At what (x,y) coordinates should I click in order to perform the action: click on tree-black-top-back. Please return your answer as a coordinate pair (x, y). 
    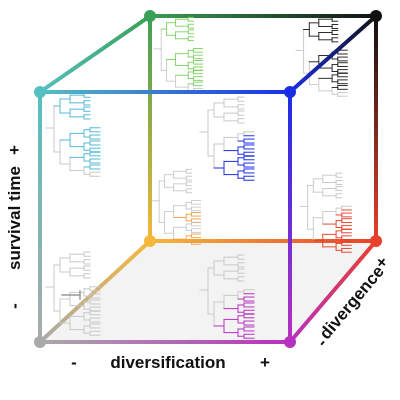
    Looking at the image, I should click on (321, 56).